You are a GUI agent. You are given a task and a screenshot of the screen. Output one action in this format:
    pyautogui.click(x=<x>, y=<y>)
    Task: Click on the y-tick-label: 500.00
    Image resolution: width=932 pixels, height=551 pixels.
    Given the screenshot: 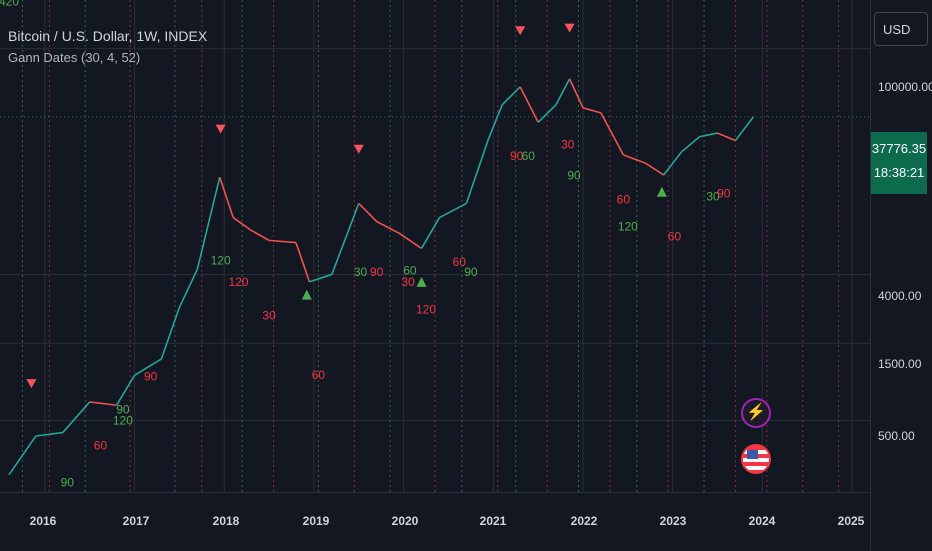 What is the action you would take?
    pyautogui.click(x=896, y=436)
    